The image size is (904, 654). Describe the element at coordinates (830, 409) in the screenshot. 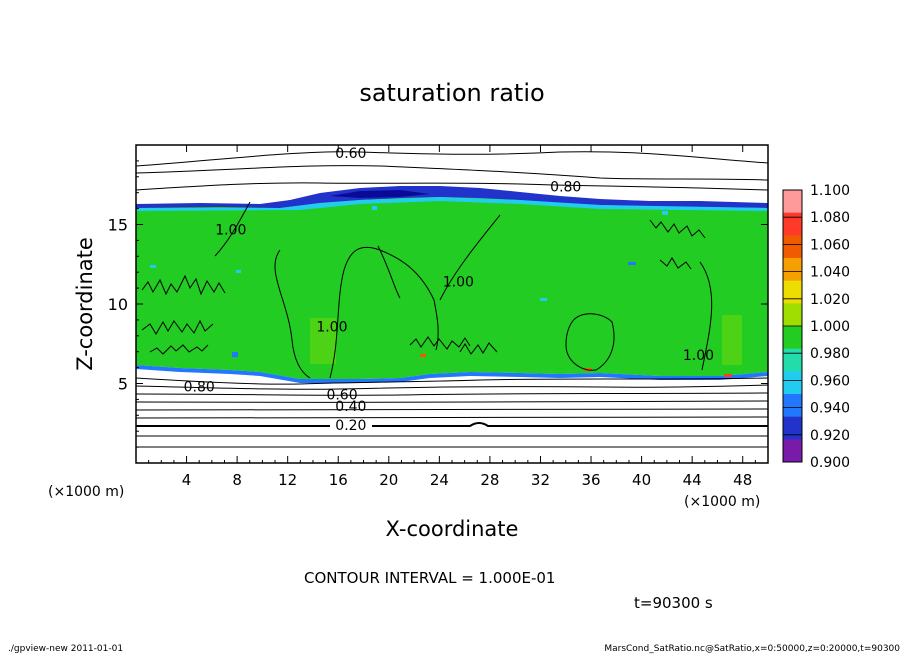

I see `colorbar-label: 0.940` at that location.